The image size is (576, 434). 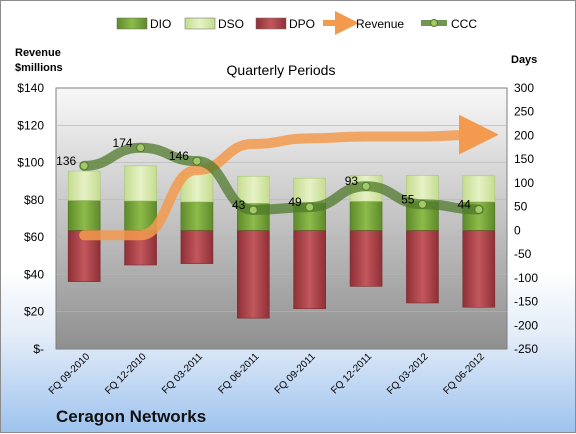 I want to click on x-tick-label: FQ 06-2012, so click(x=464, y=374).